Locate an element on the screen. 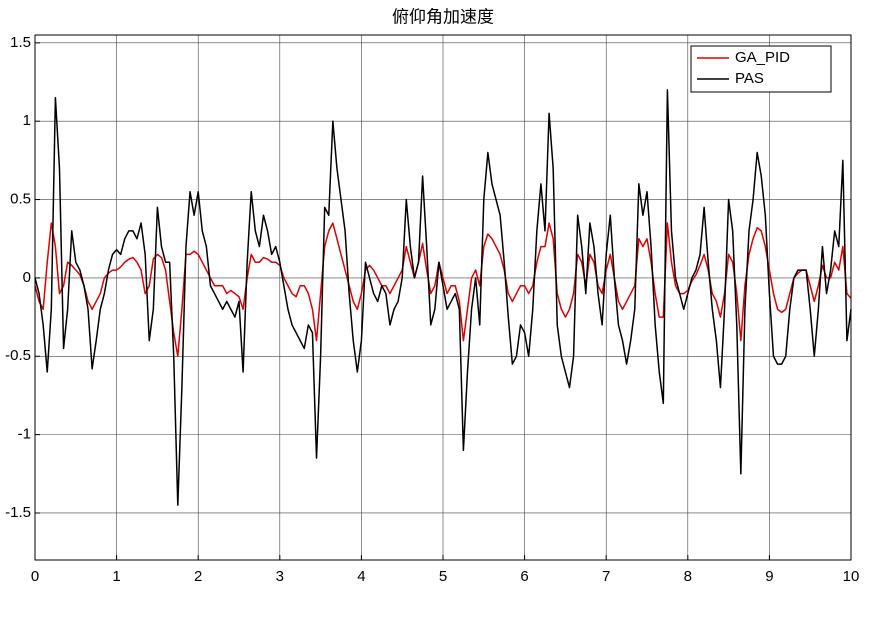 The height and width of the screenshot is (619, 875). x-tick-label: 9 is located at coordinates (769, 576).